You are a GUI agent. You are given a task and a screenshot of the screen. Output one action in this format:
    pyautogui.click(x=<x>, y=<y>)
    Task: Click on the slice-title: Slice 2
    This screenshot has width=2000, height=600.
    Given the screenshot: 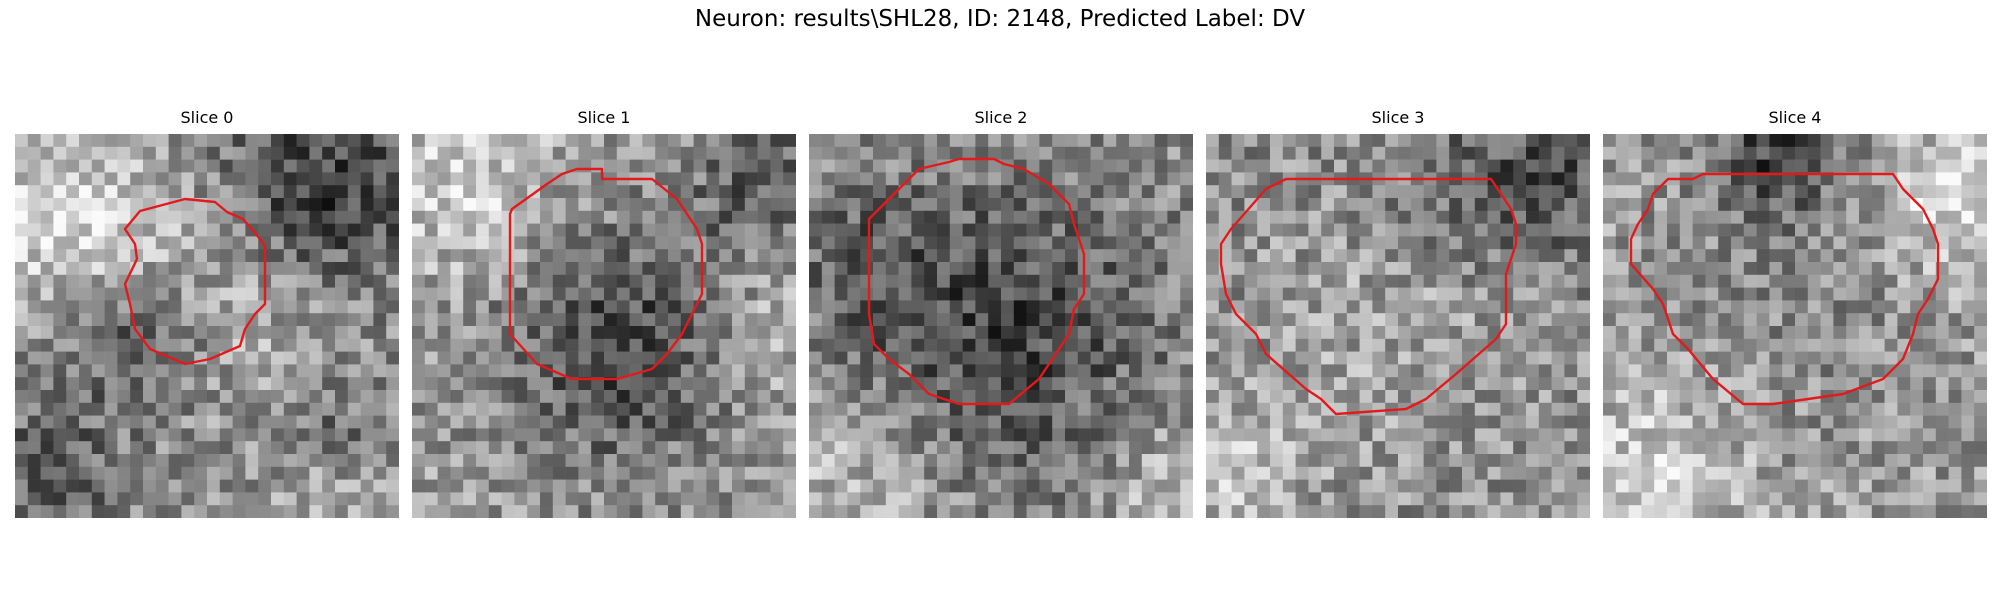 What is the action you would take?
    pyautogui.click(x=1001, y=117)
    